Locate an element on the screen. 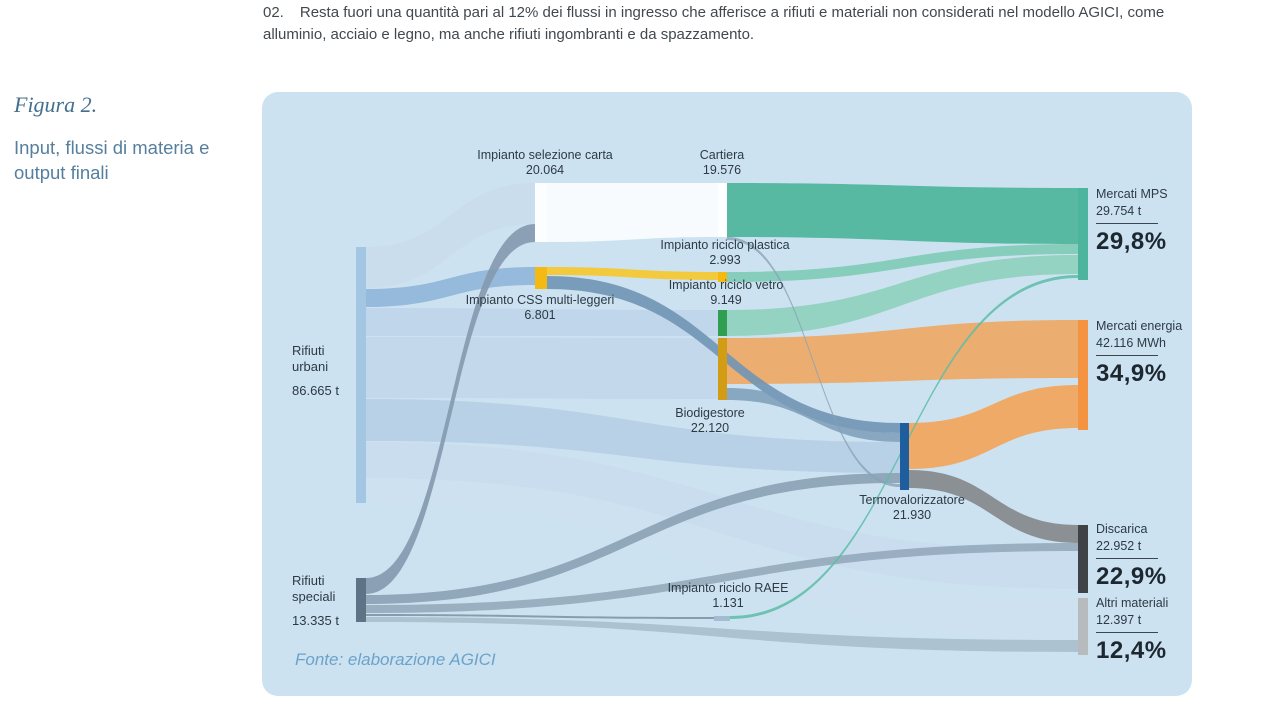  node-label-vetro: Impianto riciclo vetro 9.149 is located at coordinates (726, 293).